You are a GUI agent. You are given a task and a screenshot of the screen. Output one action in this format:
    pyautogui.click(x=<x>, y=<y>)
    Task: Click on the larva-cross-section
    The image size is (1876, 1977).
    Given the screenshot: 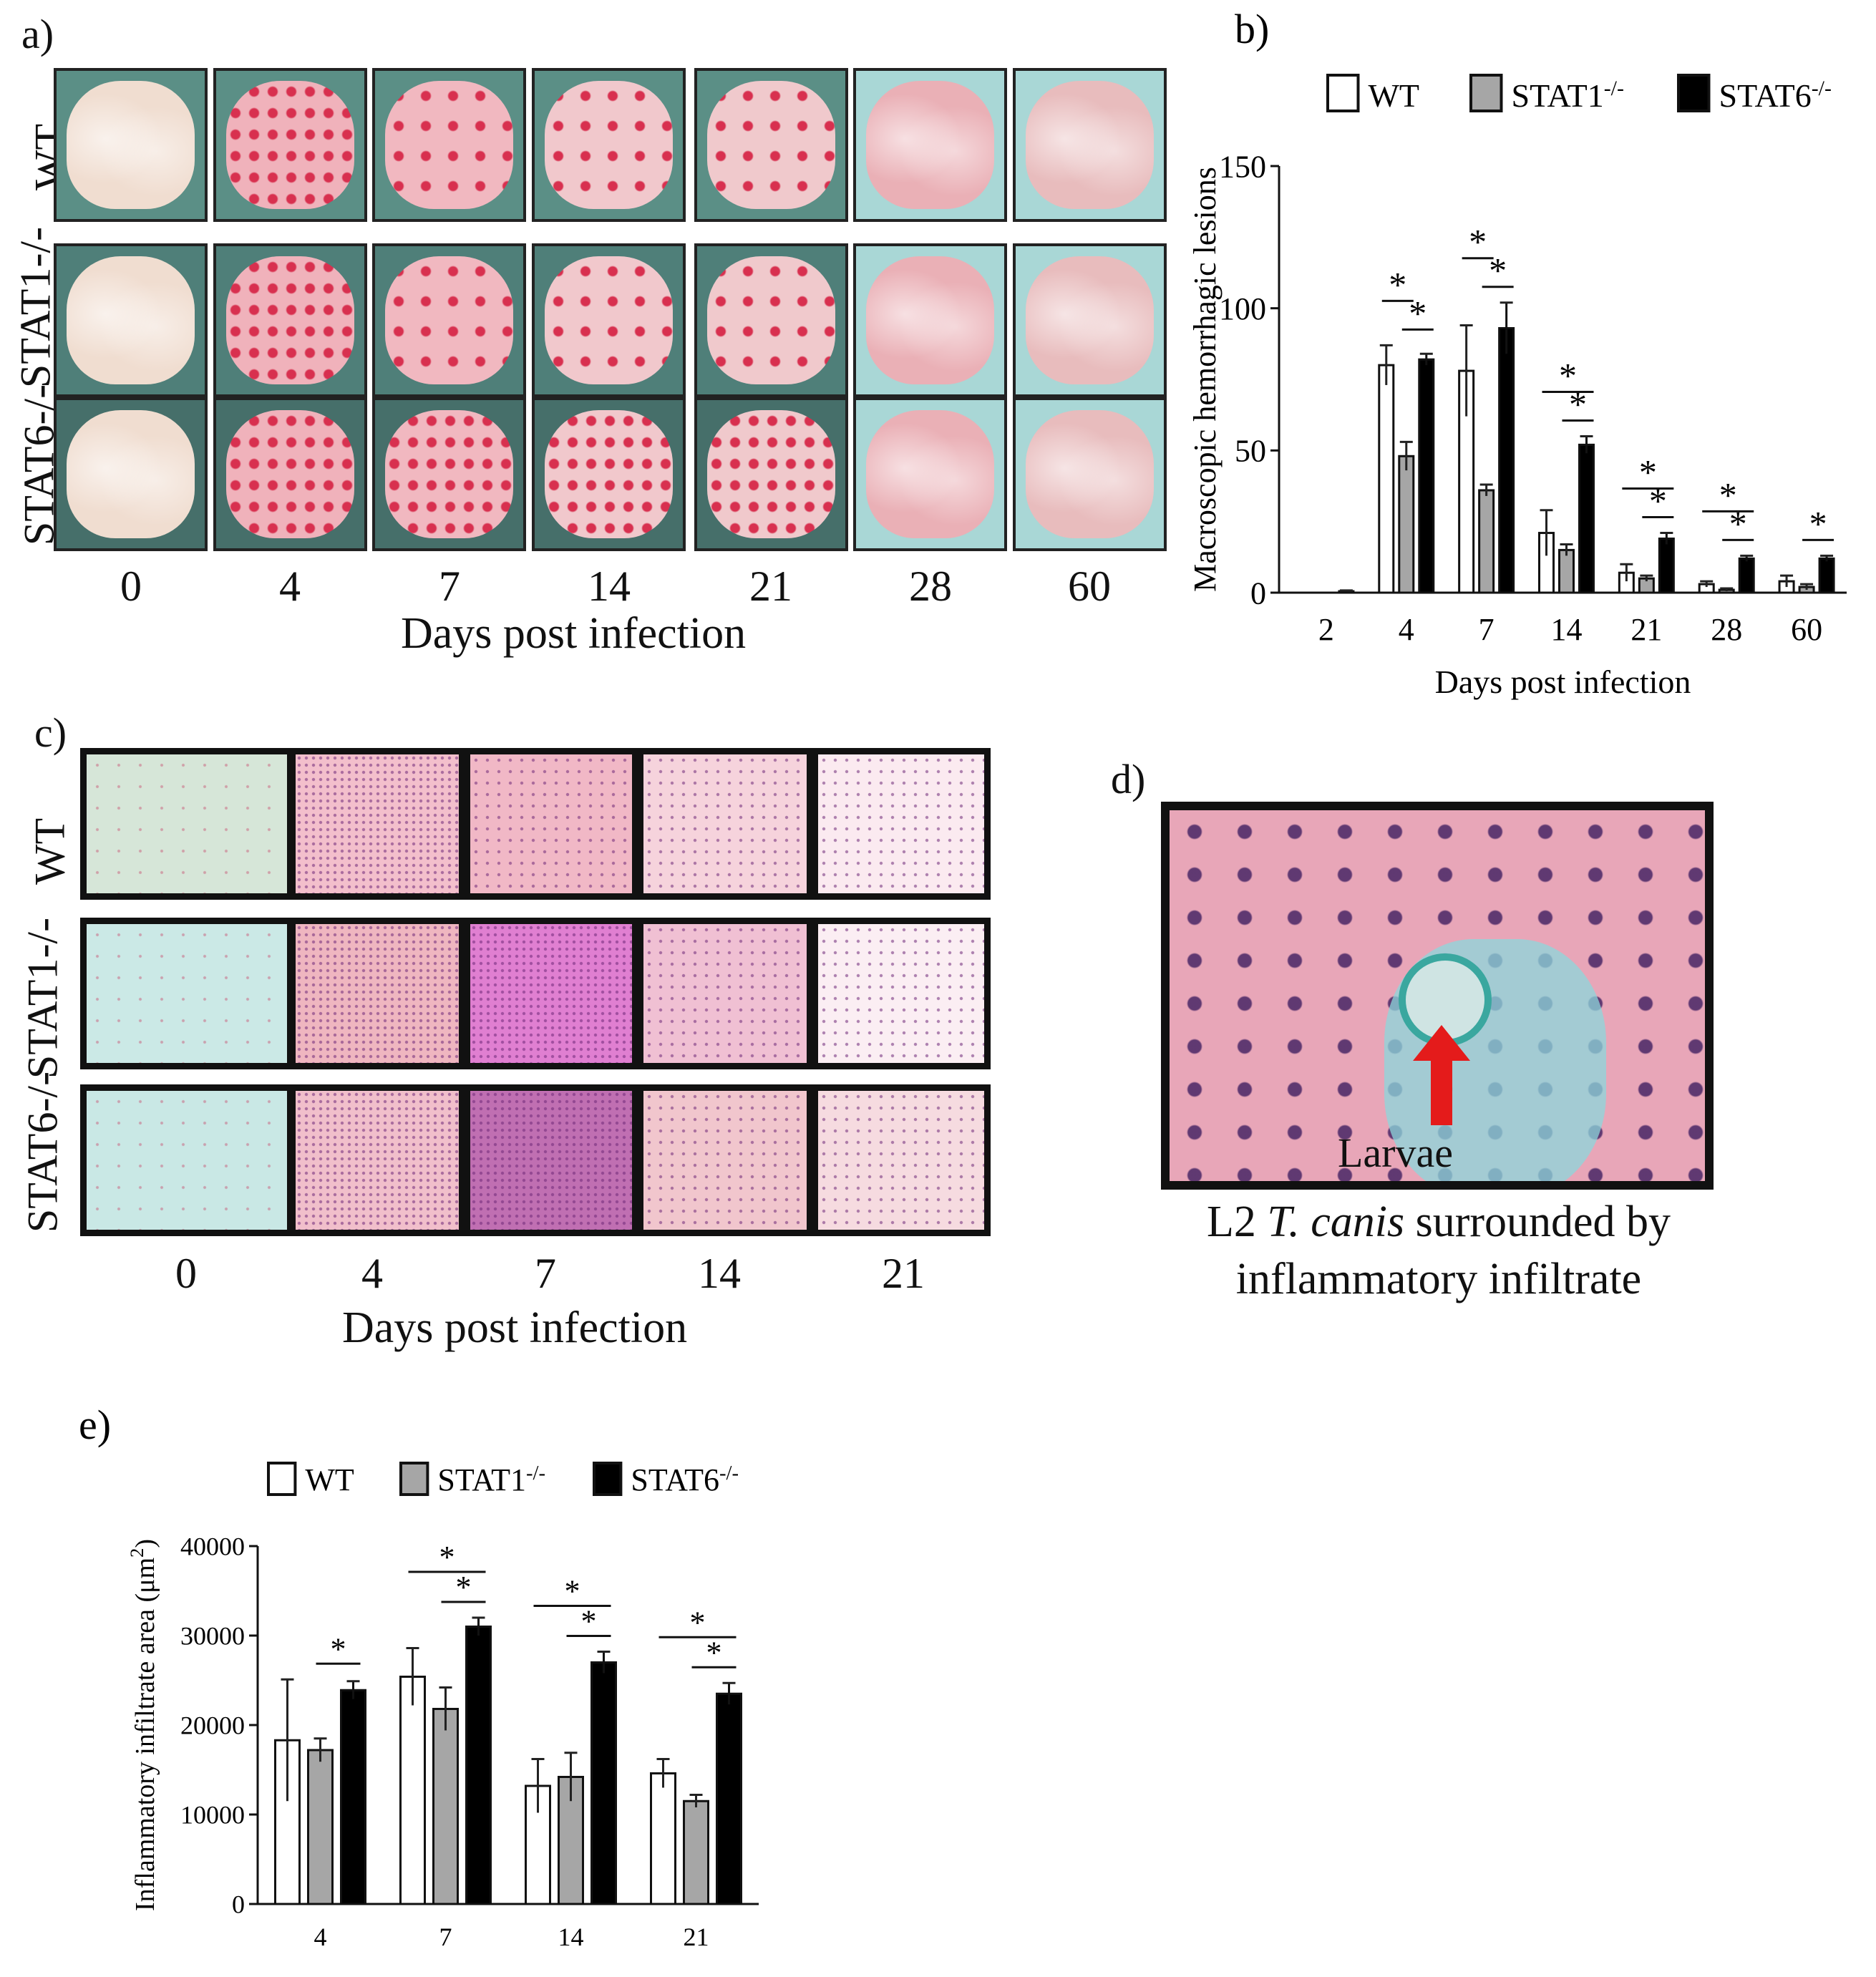 What is the action you would take?
    pyautogui.click(x=1445, y=999)
    